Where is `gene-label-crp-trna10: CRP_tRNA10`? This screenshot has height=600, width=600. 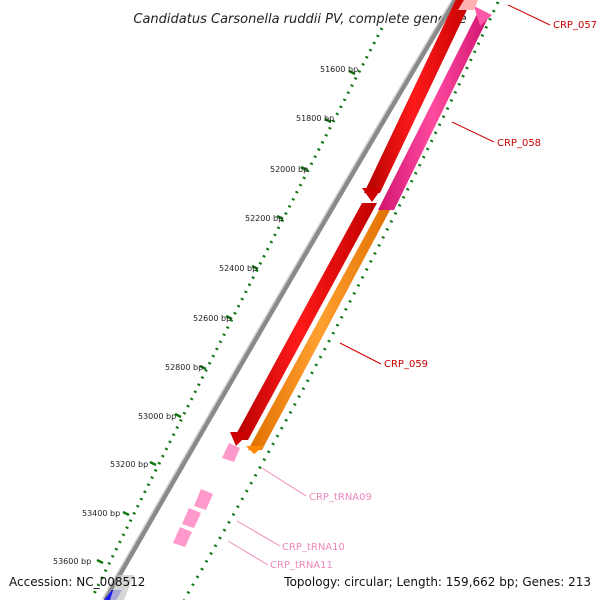 gene-label-crp-trna10: CRP_tRNA10 is located at coordinates (313, 547).